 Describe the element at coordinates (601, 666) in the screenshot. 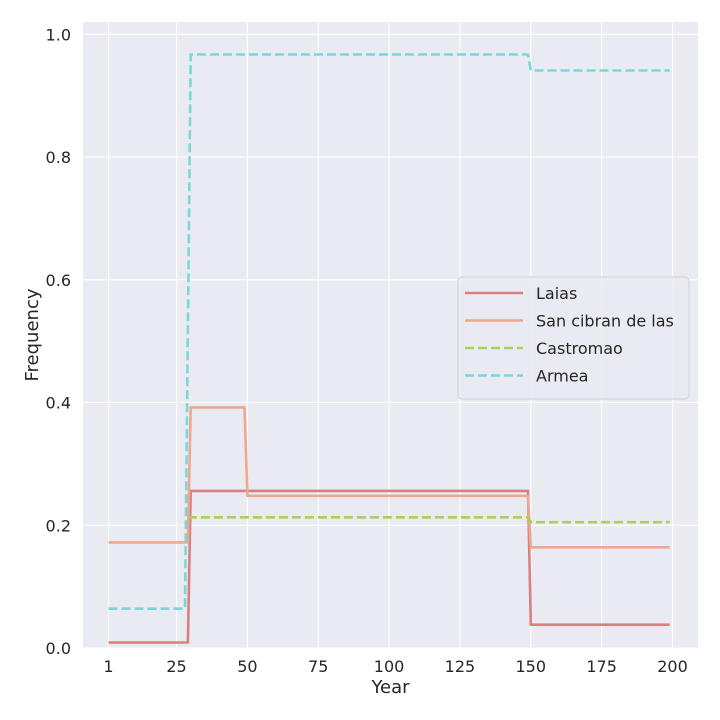

I see `x-tick-label: 175` at that location.